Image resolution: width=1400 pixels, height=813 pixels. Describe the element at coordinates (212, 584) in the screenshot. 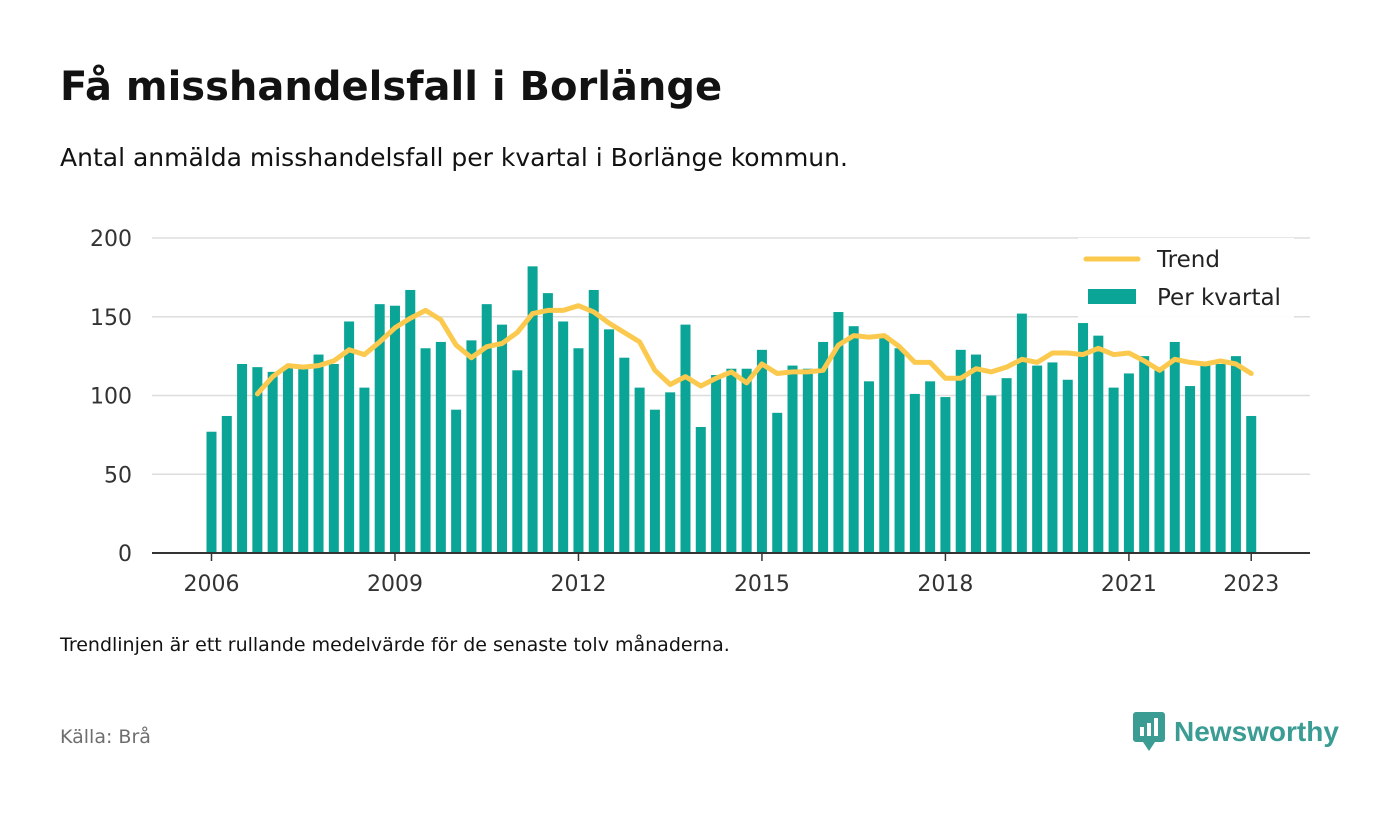

I see `x-tick-label: 2006` at that location.